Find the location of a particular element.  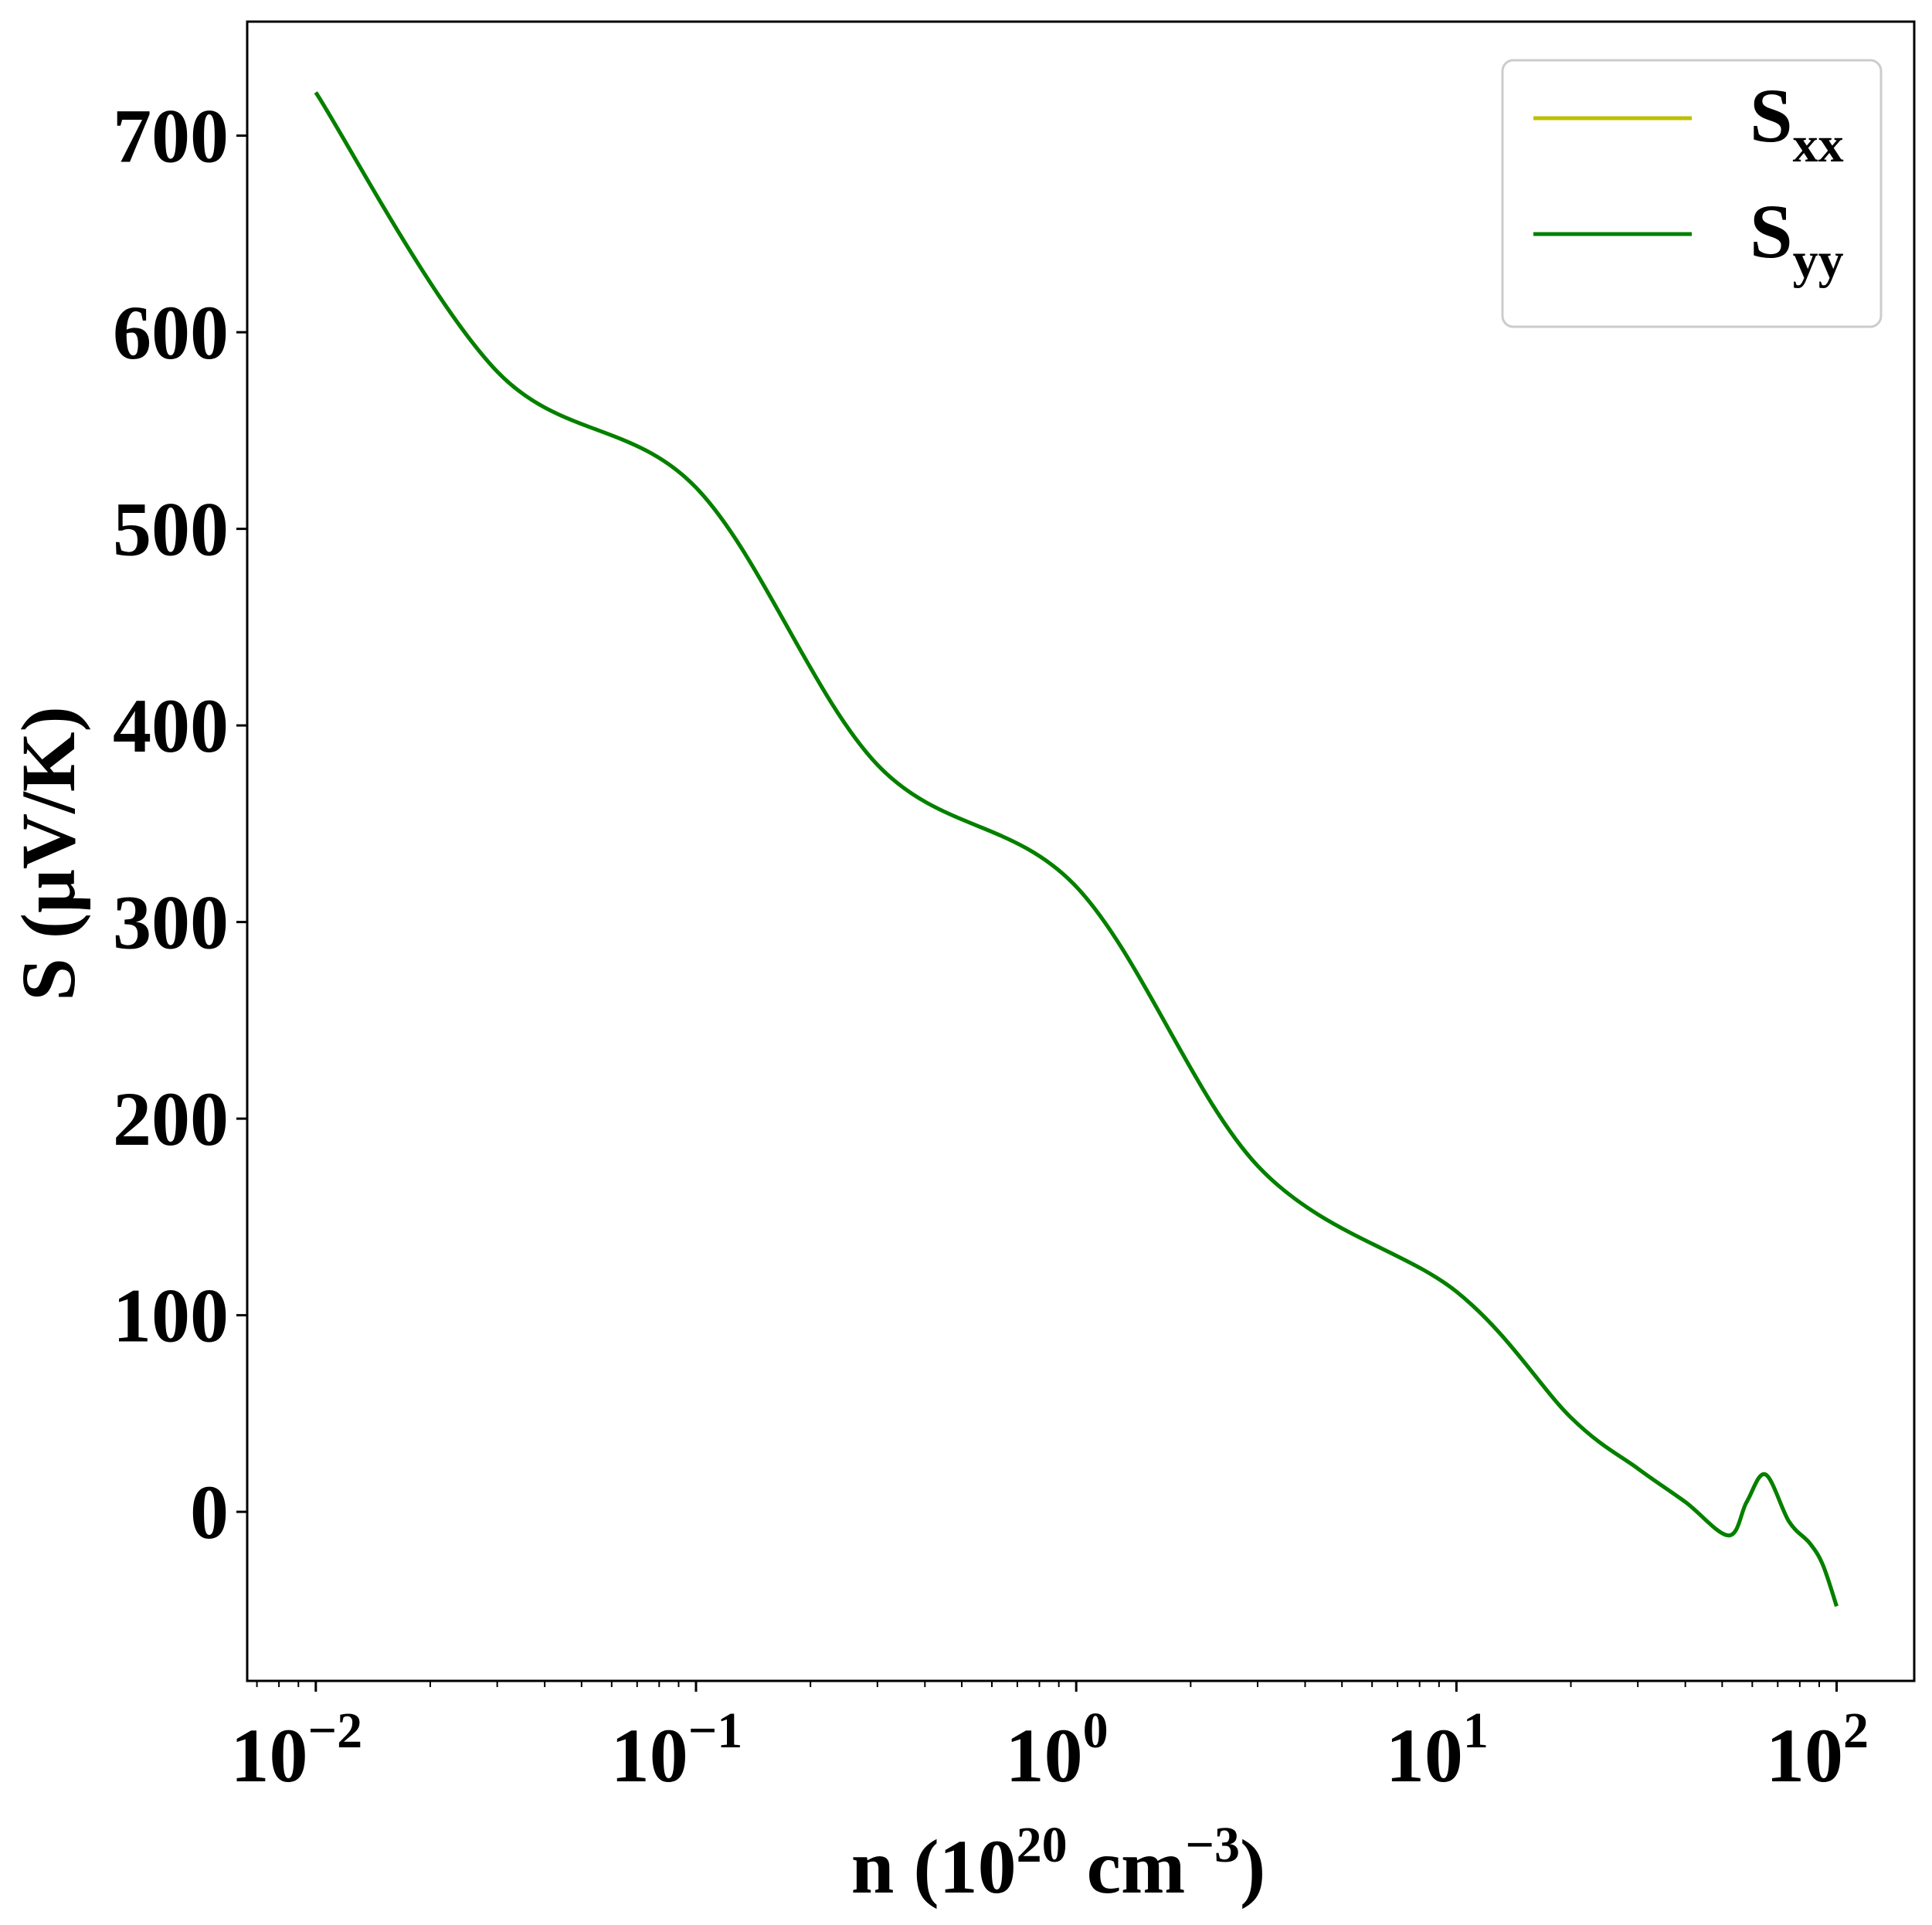

y-tick-label: 400 is located at coordinates (171, 726).